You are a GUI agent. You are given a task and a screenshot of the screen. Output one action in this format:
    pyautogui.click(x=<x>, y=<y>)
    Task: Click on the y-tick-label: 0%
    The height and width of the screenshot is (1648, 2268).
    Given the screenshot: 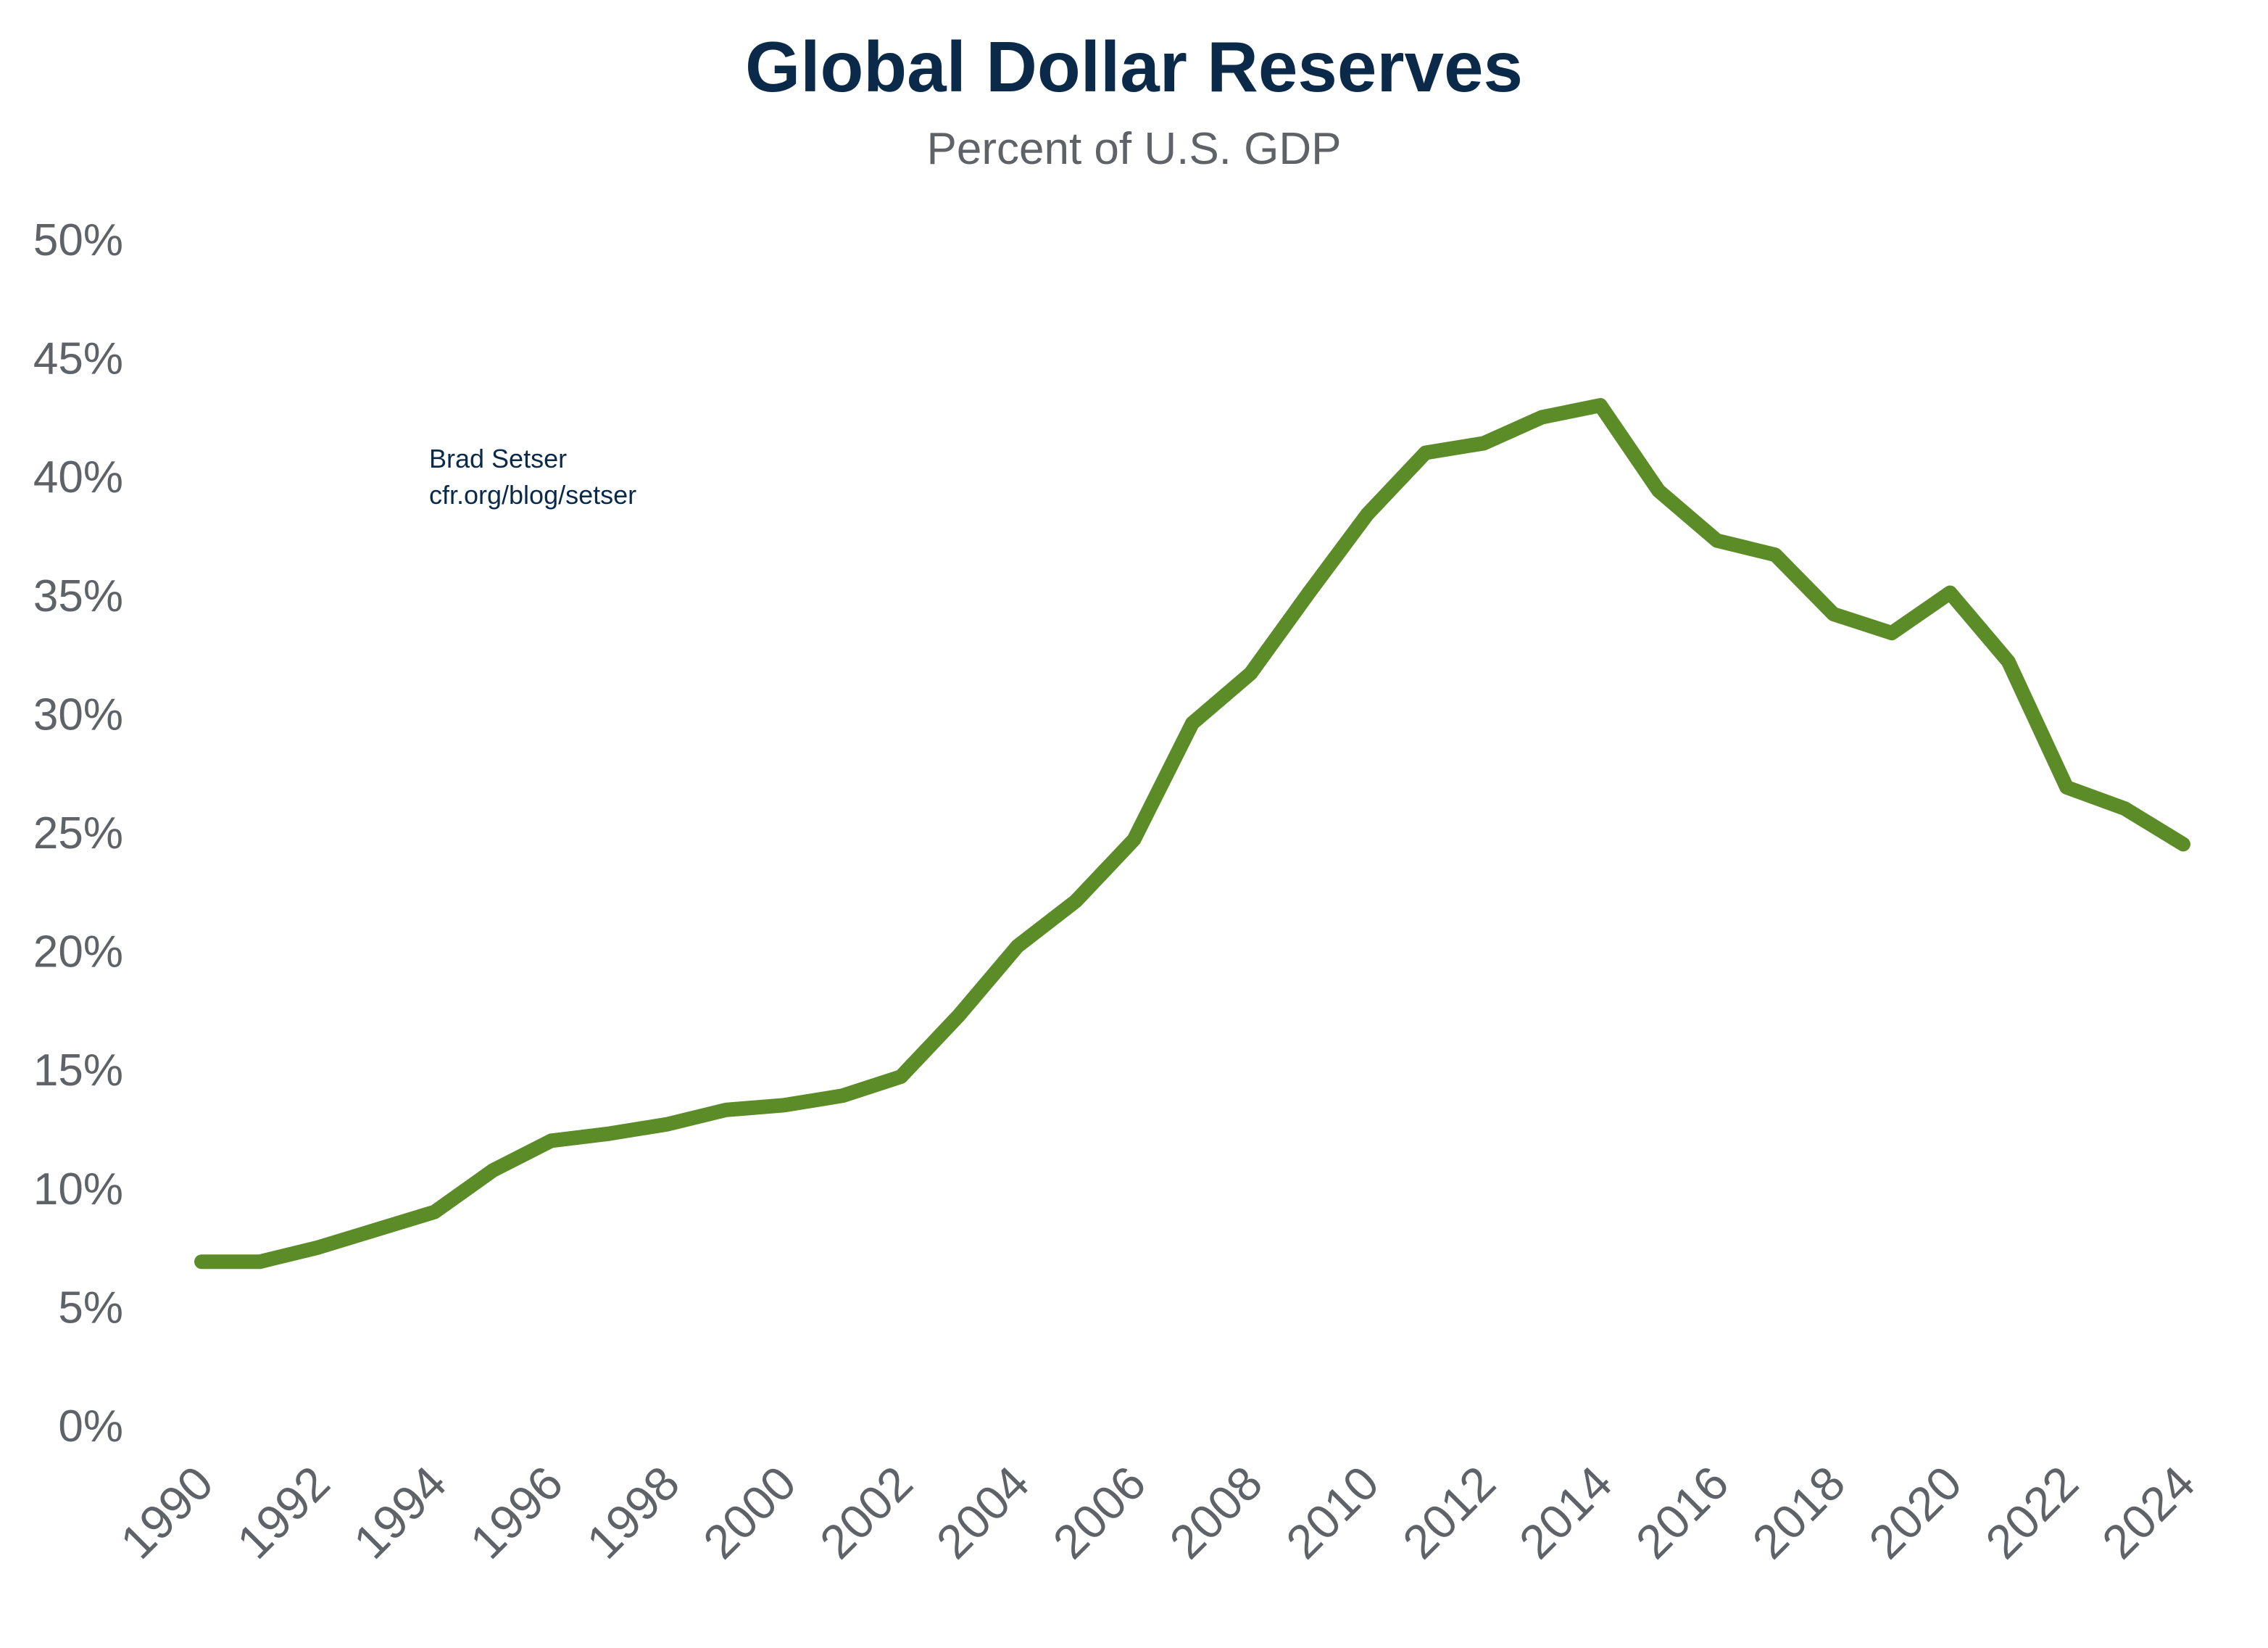 What is the action you would take?
    pyautogui.click(x=90, y=1426)
    